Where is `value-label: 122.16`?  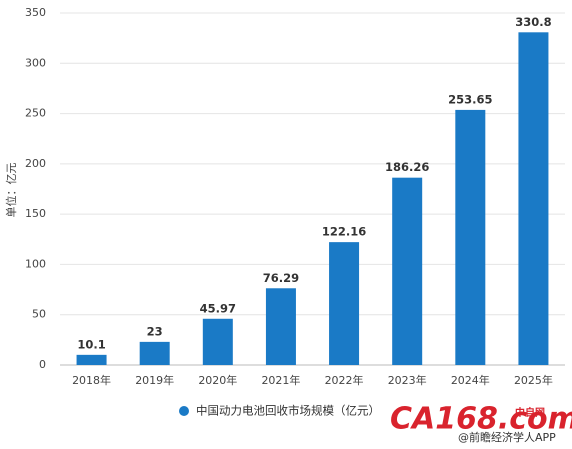
value-label: 122.16 is located at coordinates (344, 232).